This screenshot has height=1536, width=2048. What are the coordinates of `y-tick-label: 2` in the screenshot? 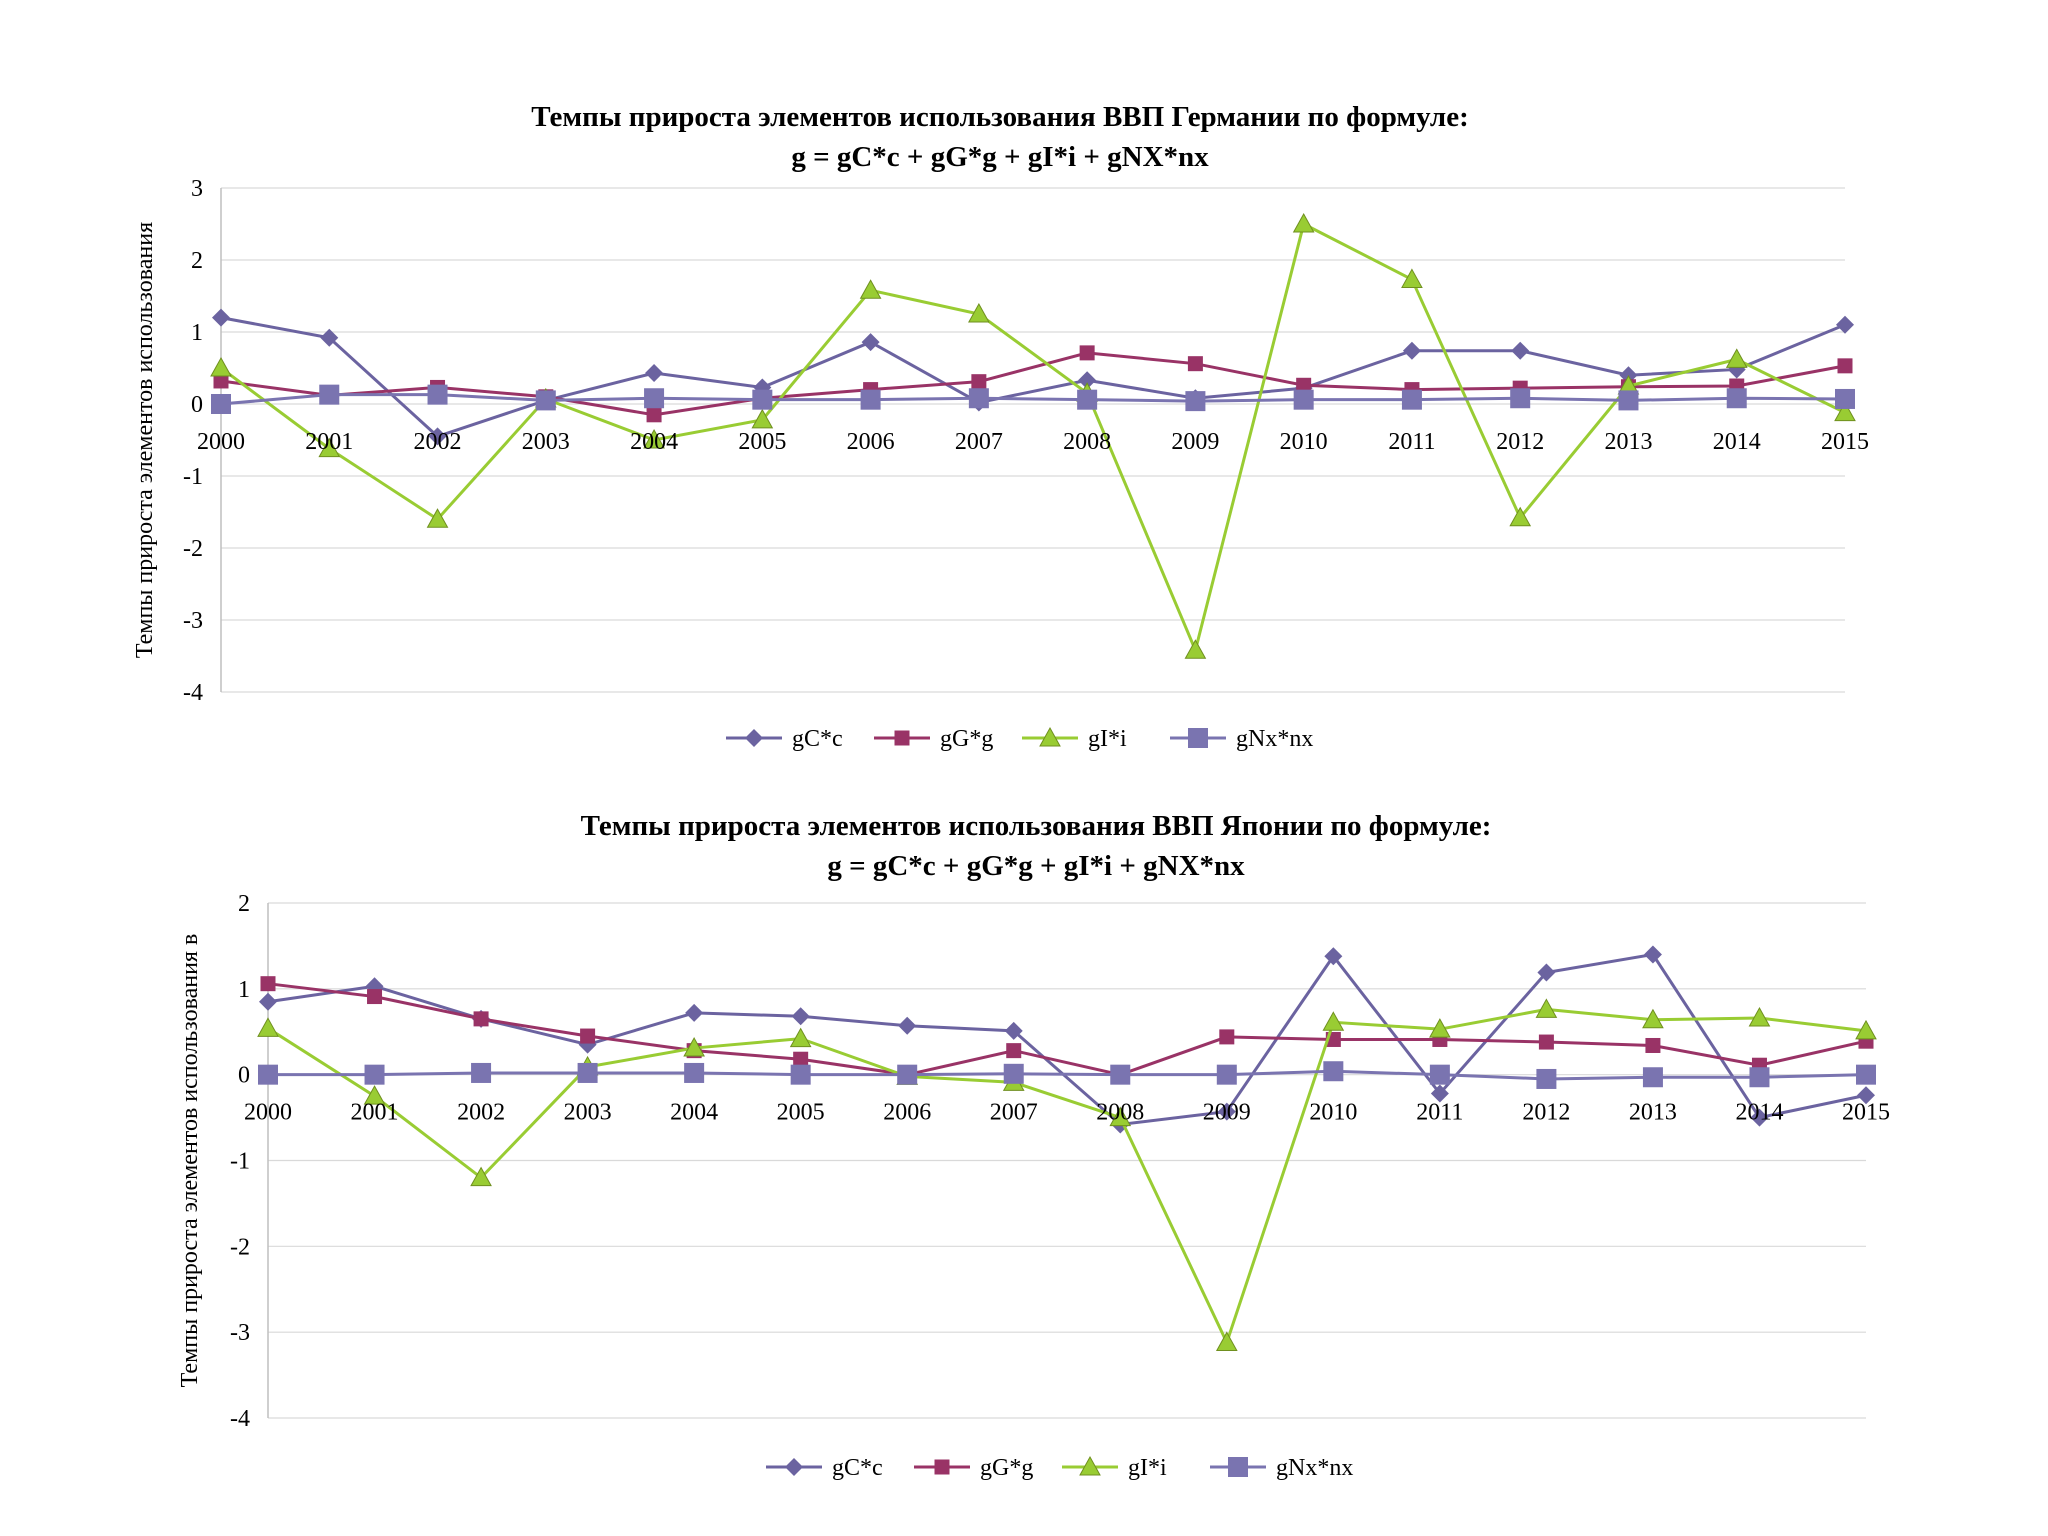 It's located at (197, 261).